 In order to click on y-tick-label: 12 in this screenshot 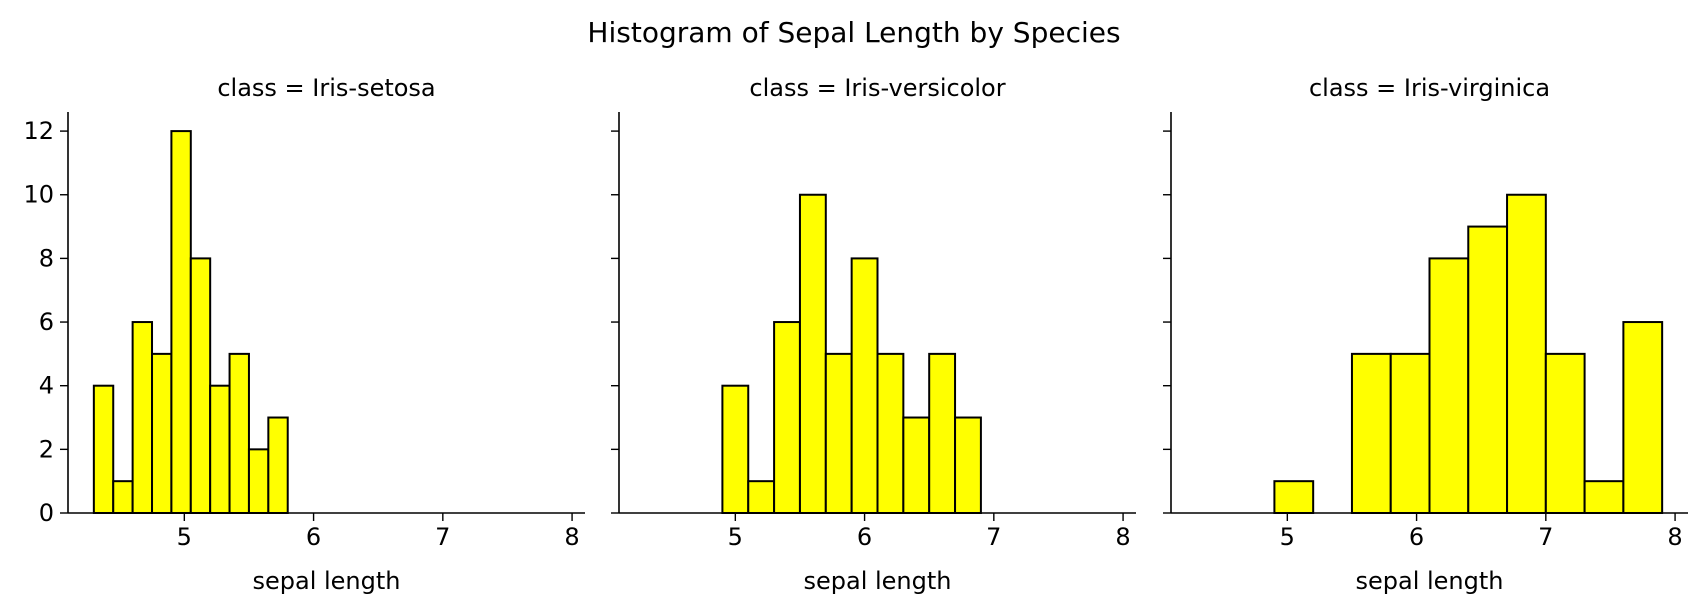, I will do `click(38, 131)`.